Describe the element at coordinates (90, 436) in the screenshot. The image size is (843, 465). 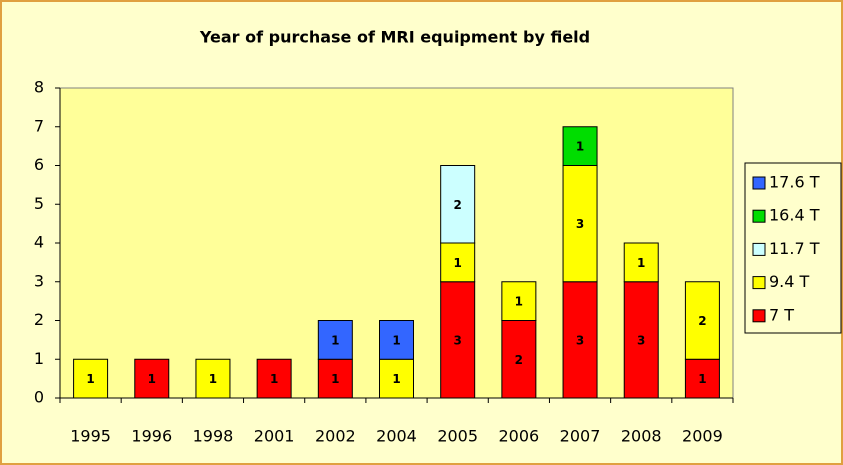
I see `x-tick-label: 1995` at that location.